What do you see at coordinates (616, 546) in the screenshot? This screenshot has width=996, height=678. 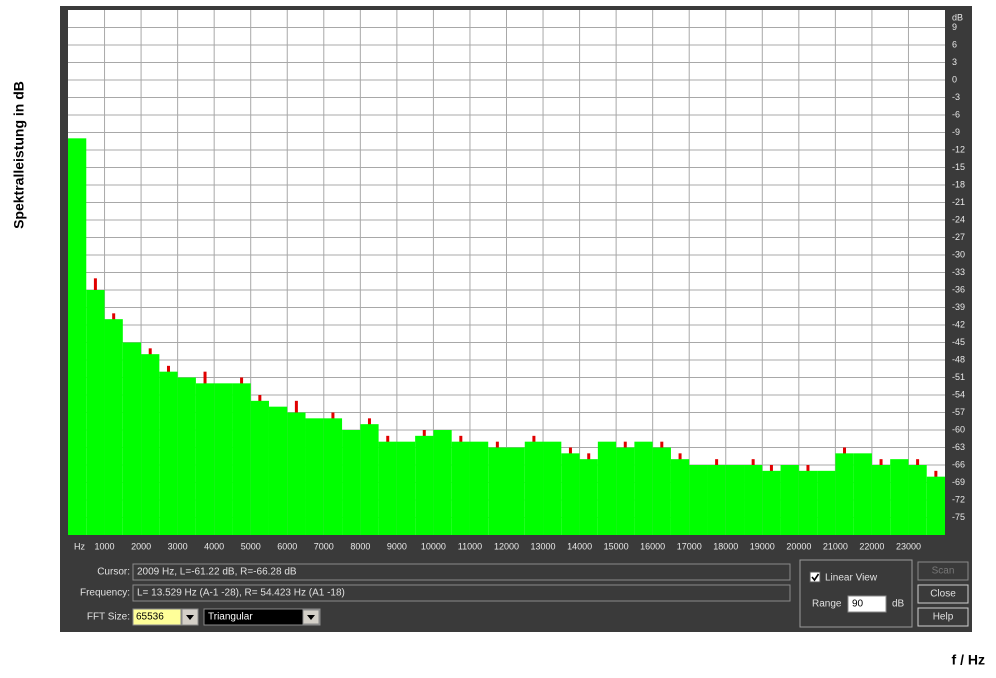 I see `x-tick-label: 15000` at bounding box center [616, 546].